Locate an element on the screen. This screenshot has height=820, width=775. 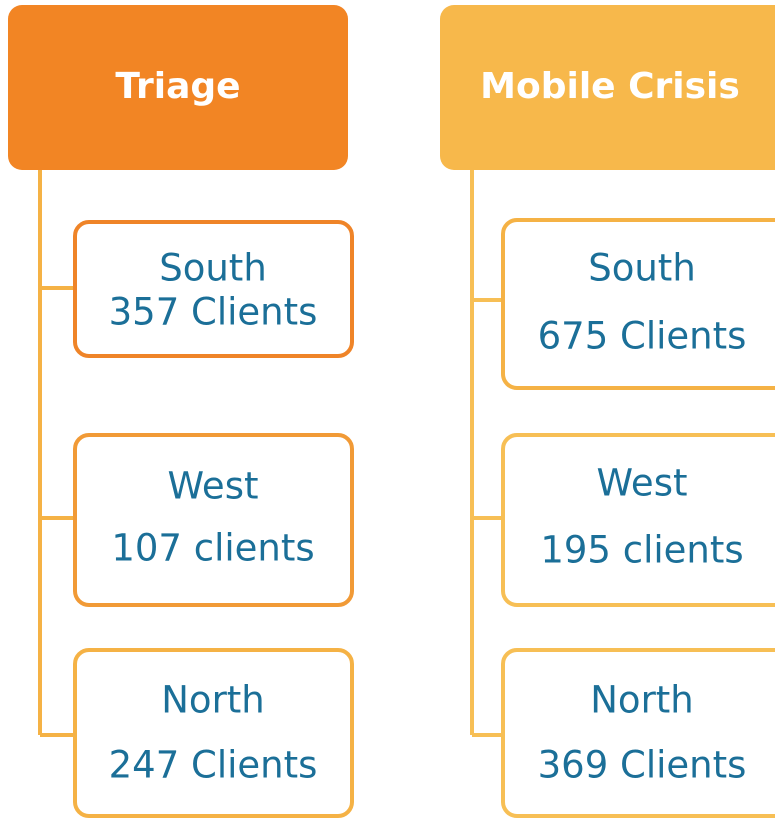
item-count: 369 Clients is located at coordinates (642, 765).